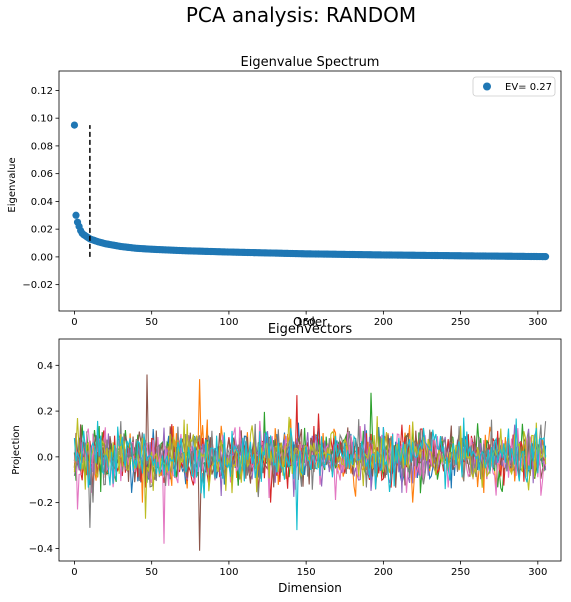  I want to click on y-tick-label: 0.2, so click(45, 412).